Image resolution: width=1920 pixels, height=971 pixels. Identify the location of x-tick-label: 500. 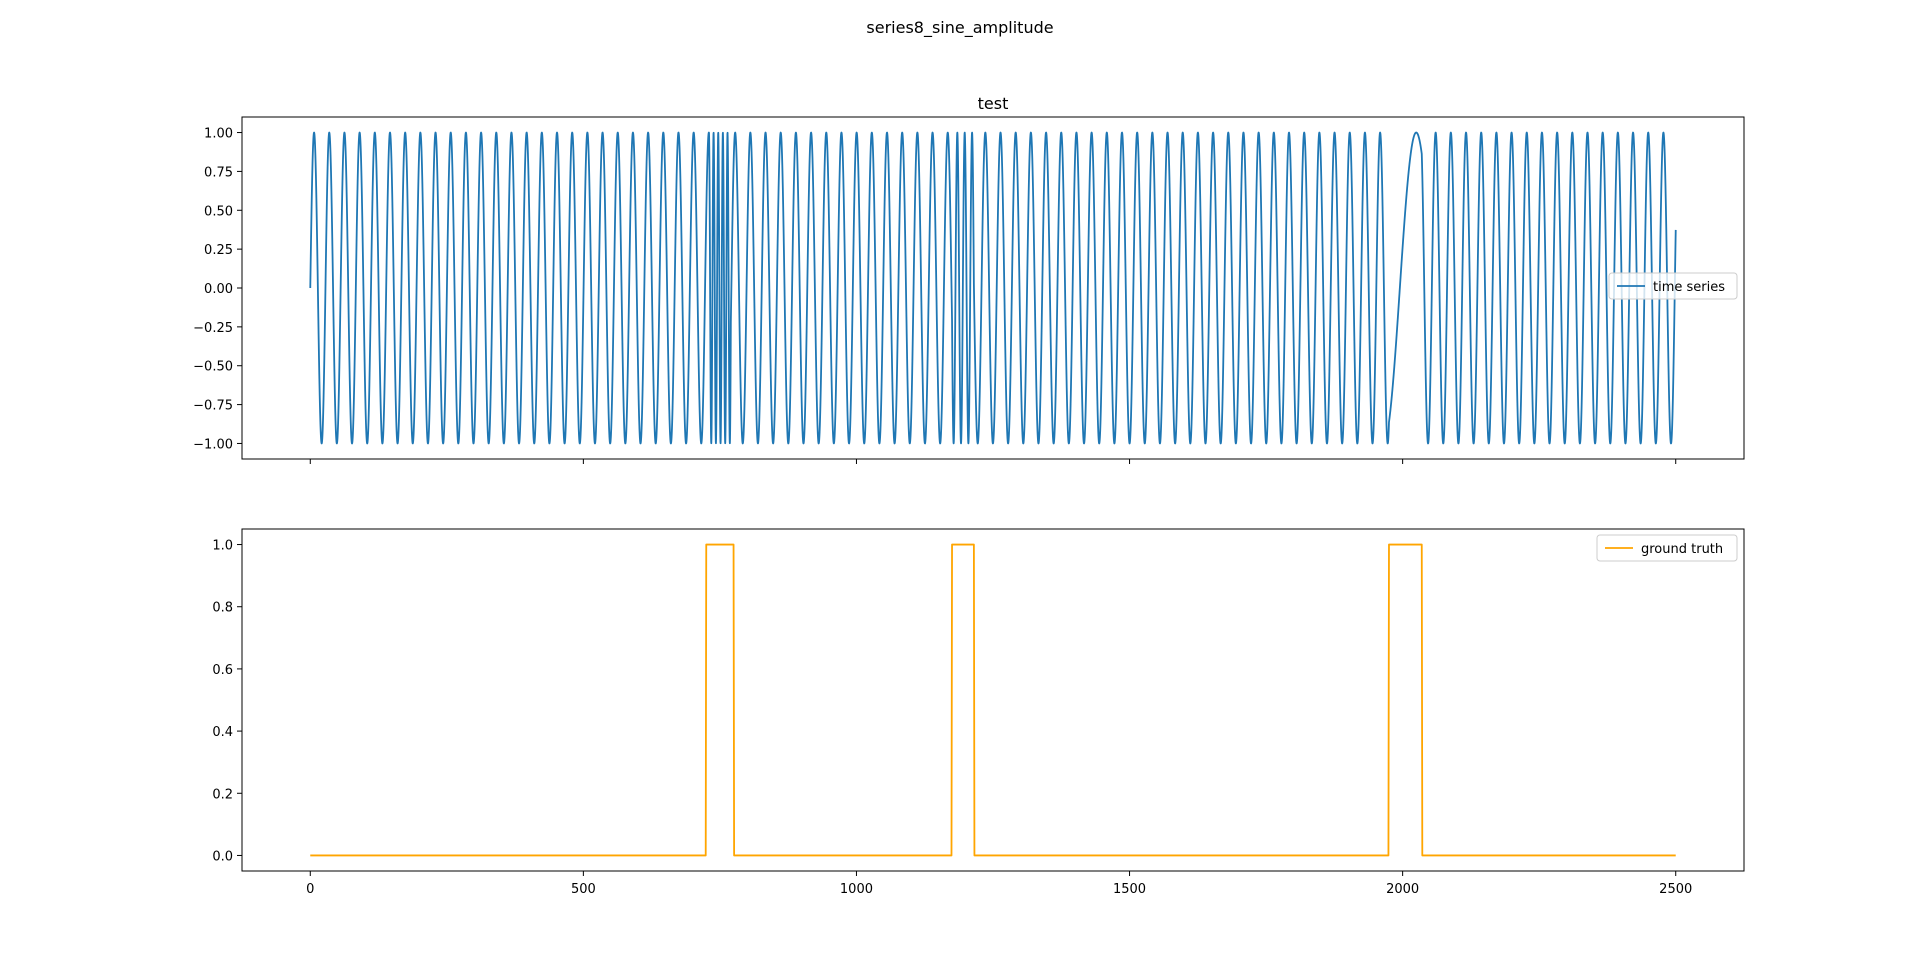
(583, 889).